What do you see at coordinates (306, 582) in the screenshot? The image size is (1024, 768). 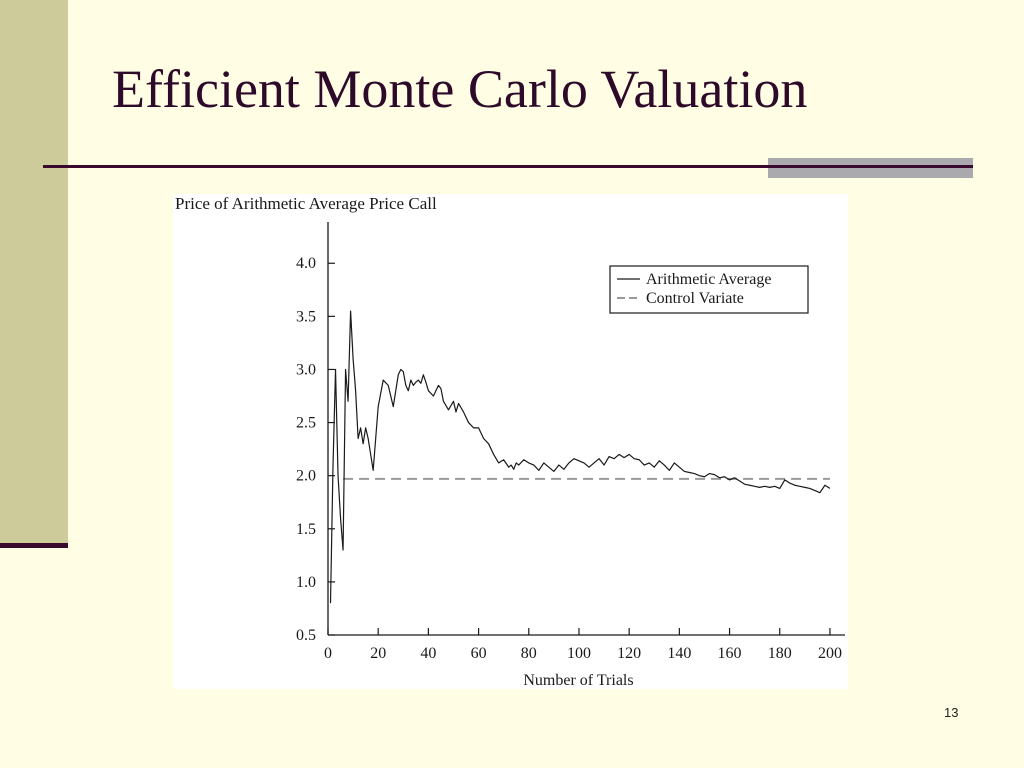 I see `y-tick-label: 1.0` at bounding box center [306, 582].